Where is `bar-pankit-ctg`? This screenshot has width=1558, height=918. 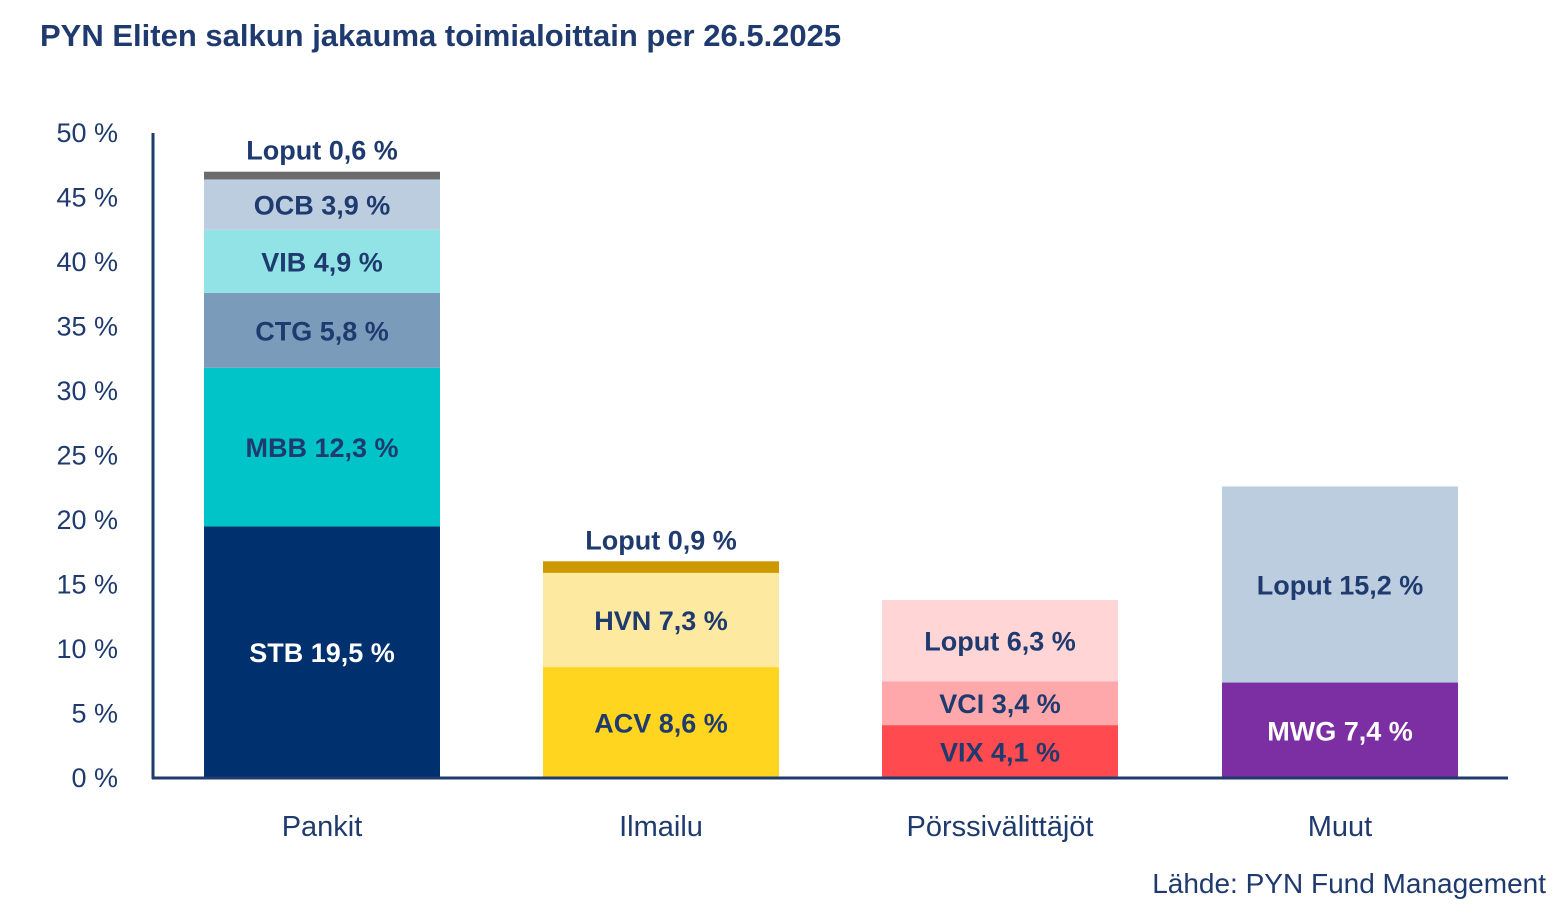 bar-pankit-ctg is located at coordinates (322, 330).